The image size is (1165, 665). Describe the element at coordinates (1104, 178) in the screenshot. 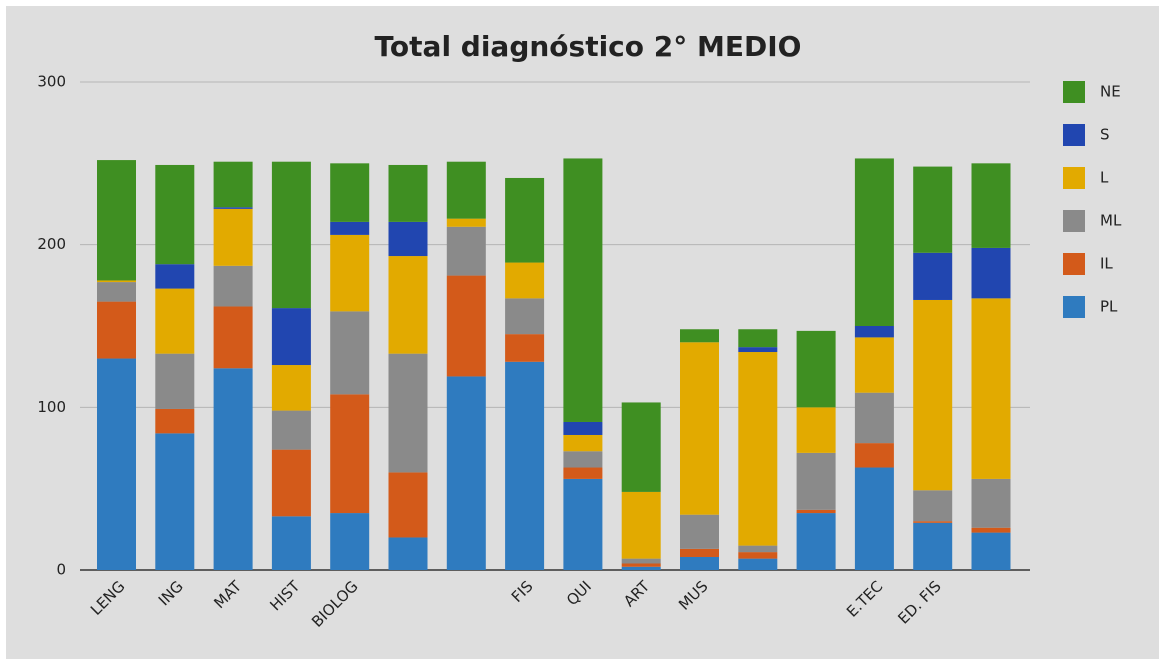

I see `legend-label: L` at that location.